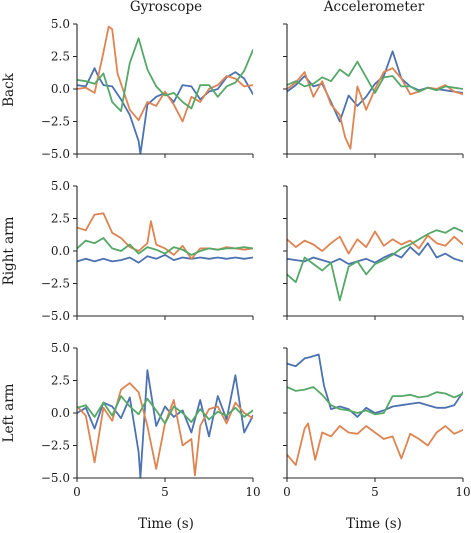 The width and height of the screenshot is (471, 533). Describe the element at coordinates (9, 89) in the screenshot. I see `row-label-back: Back` at that location.